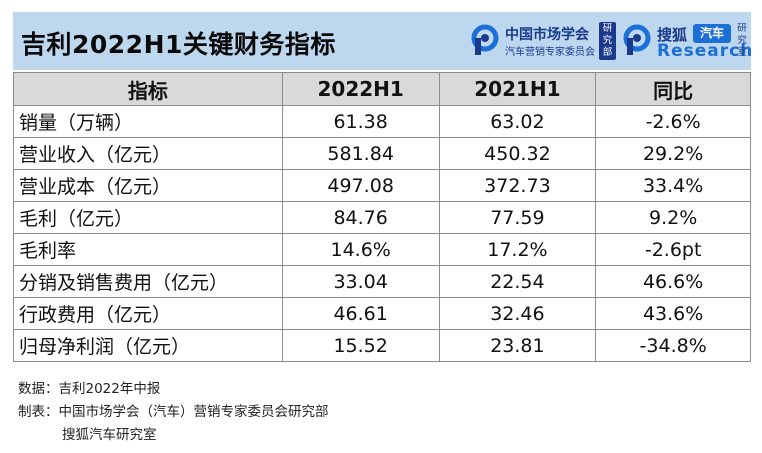 The width and height of the screenshot is (762, 453). I want to click on value-yoy: 33.4%, so click(673, 185).